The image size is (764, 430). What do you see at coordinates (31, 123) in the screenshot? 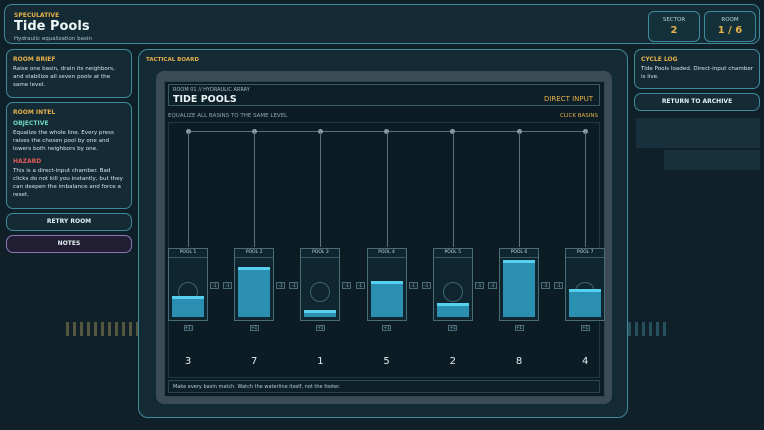
I see `objective-label: OBJECTIVE` at bounding box center [31, 123].